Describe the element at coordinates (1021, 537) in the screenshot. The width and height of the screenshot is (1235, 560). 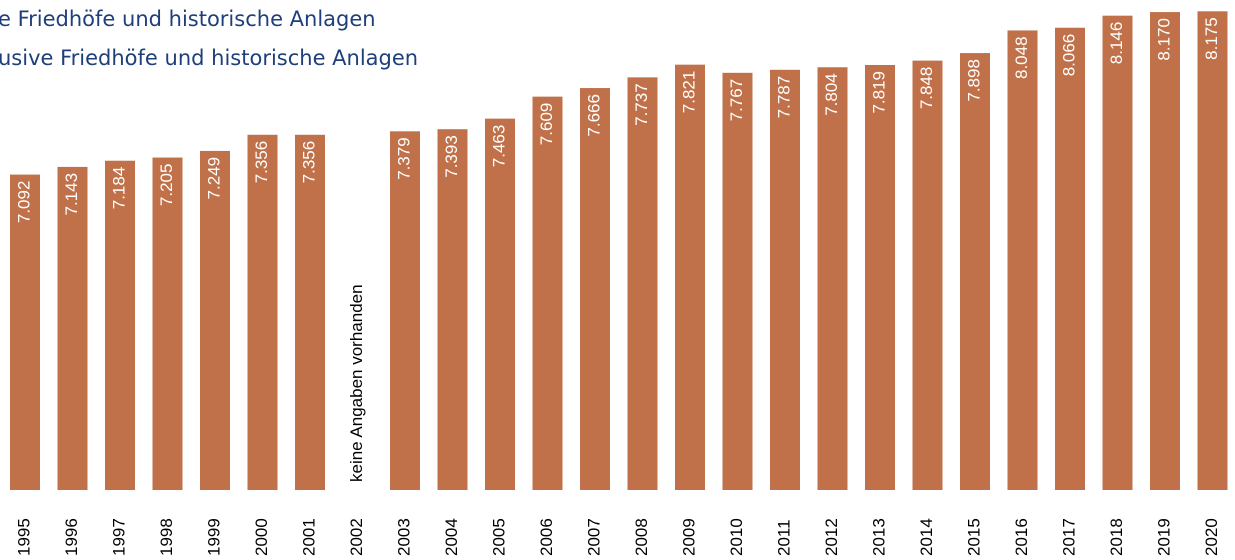
I see `x-tick-label: 2016` at that location.